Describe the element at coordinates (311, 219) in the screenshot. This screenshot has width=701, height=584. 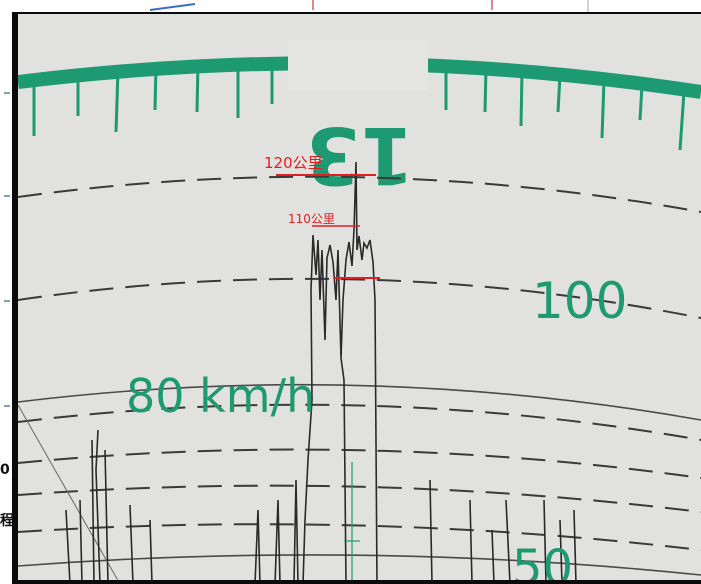
I see `annotation-110: 110公里` at that location.